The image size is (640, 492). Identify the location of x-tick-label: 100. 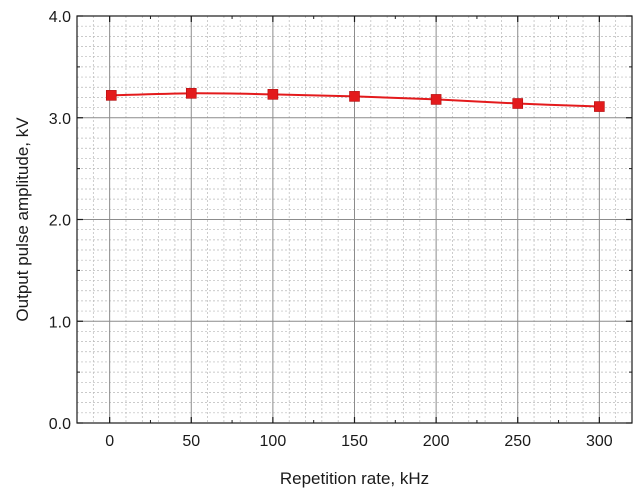
(273, 441).